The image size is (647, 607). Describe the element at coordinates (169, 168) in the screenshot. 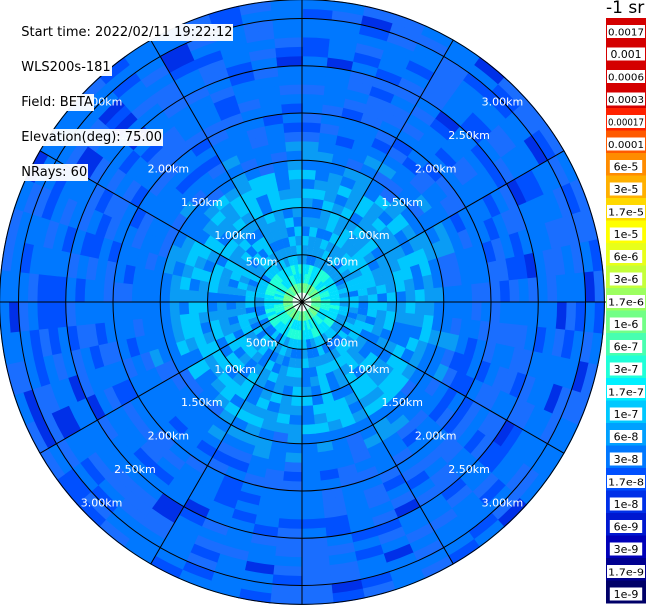

I see `range-ring-label: 2.00km` at that location.